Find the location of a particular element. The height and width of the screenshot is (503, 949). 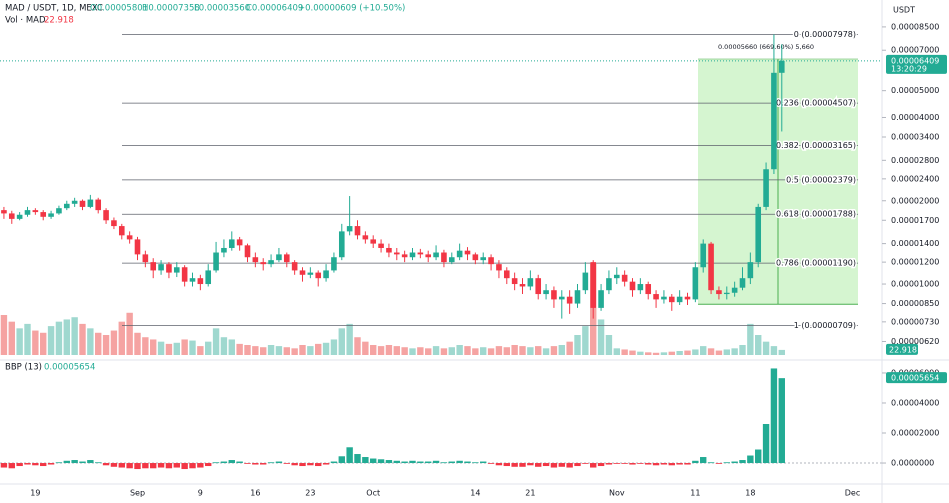

measure-label: 0.00005660 (669.60%) 5,660 is located at coordinates (766, 47).